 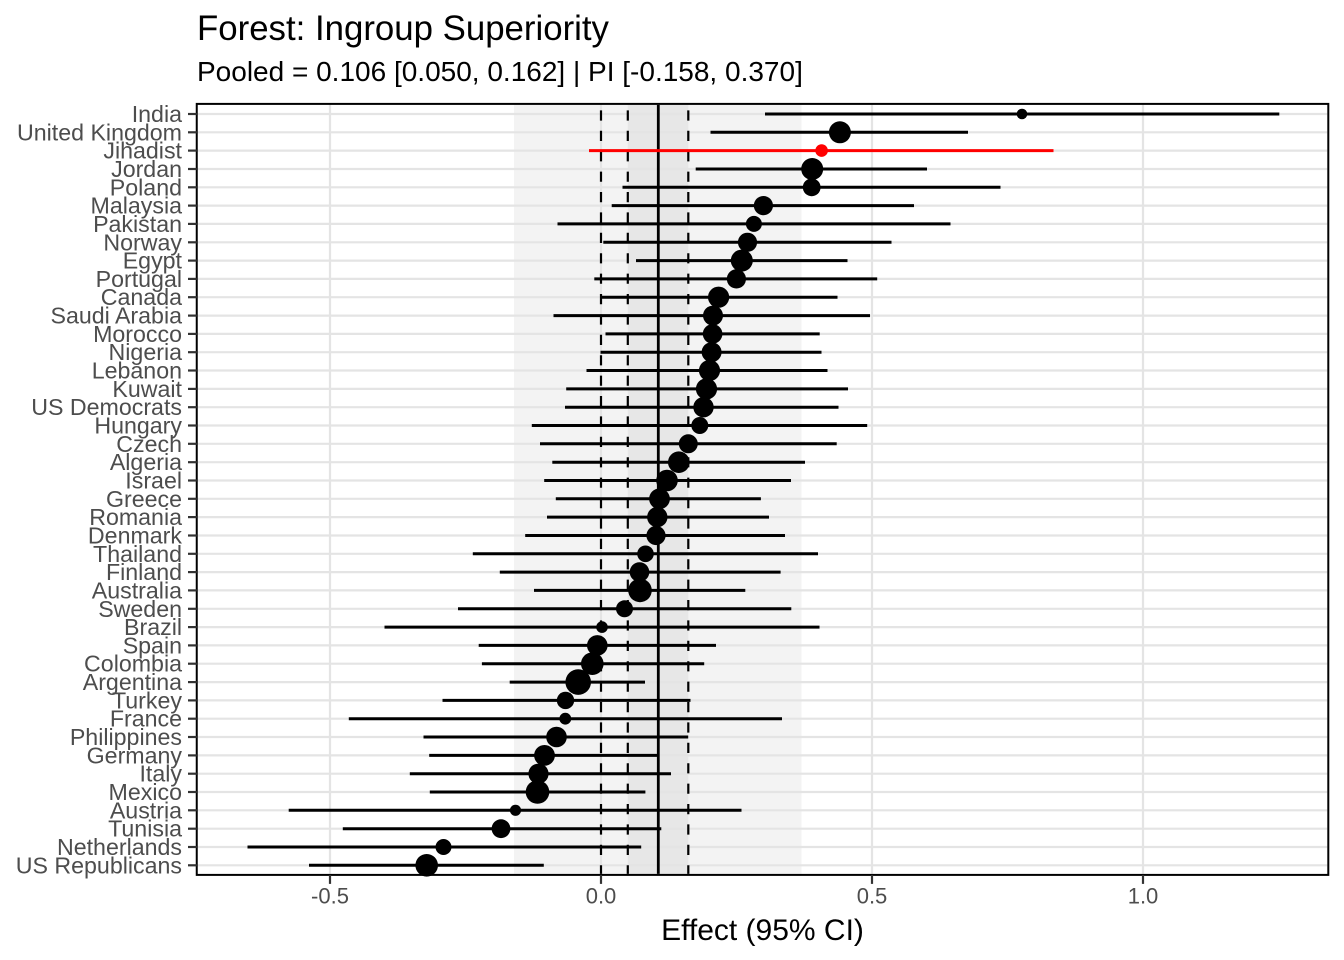 What do you see at coordinates (152, 645) in the screenshot?
I see `svg-text: Spain` at bounding box center [152, 645].